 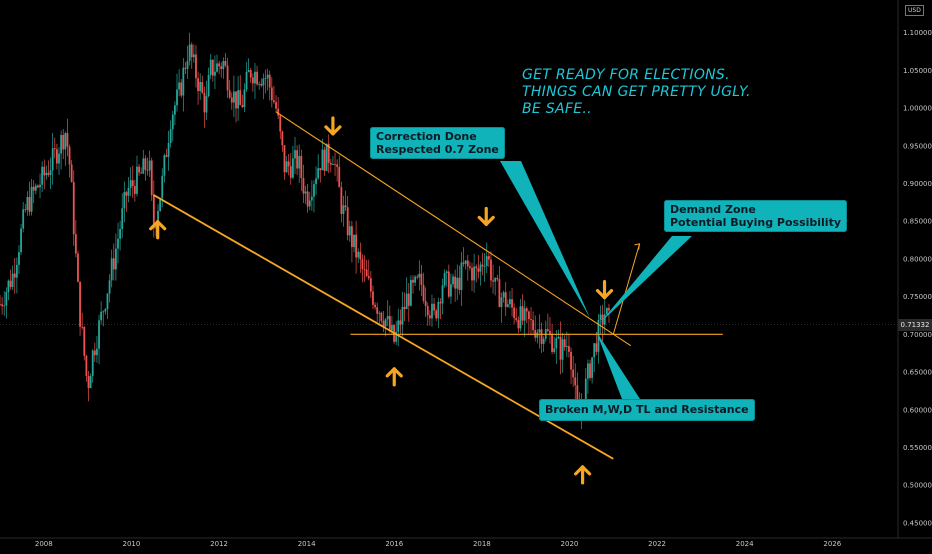 What do you see at coordinates (832, 544) in the screenshot?
I see `x-tick-label: 2026` at bounding box center [832, 544].